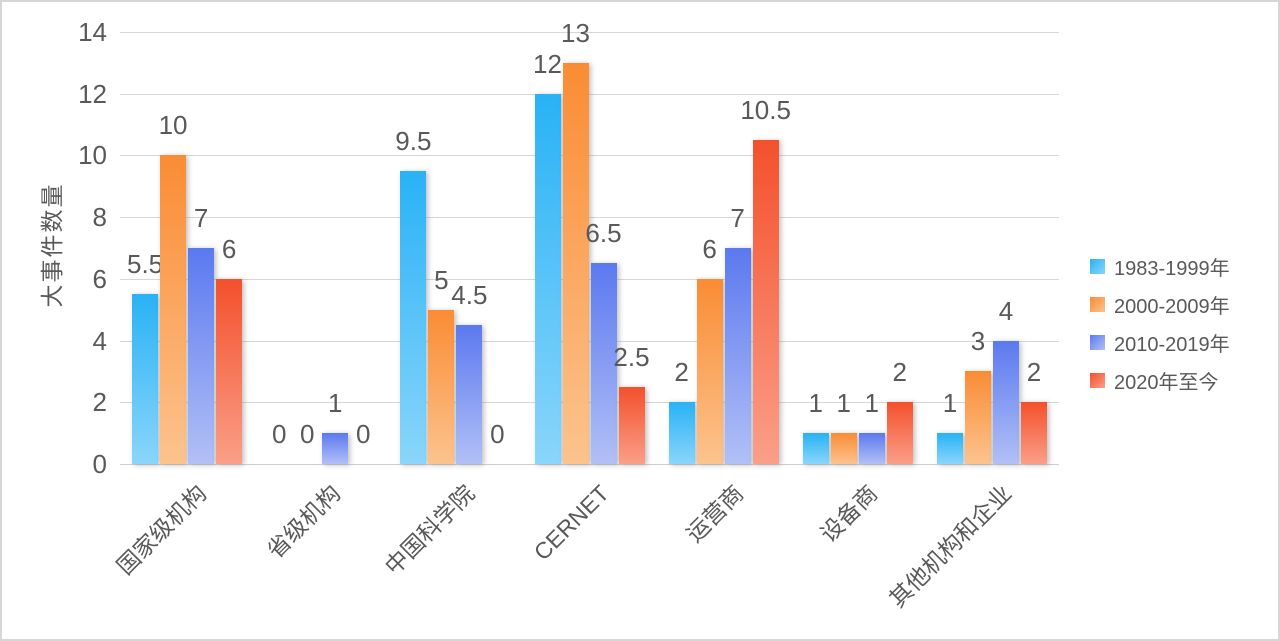 Image resolution: width=1280 pixels, height=641 pixels. I want to click on y-tick-label: 8, so click(99, 217).